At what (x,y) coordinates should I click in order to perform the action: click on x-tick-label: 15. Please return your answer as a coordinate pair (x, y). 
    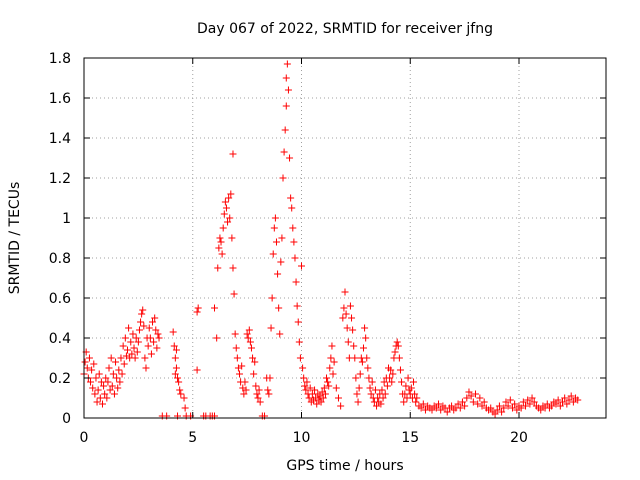
    Looking at the image, I should click on (410, 438).